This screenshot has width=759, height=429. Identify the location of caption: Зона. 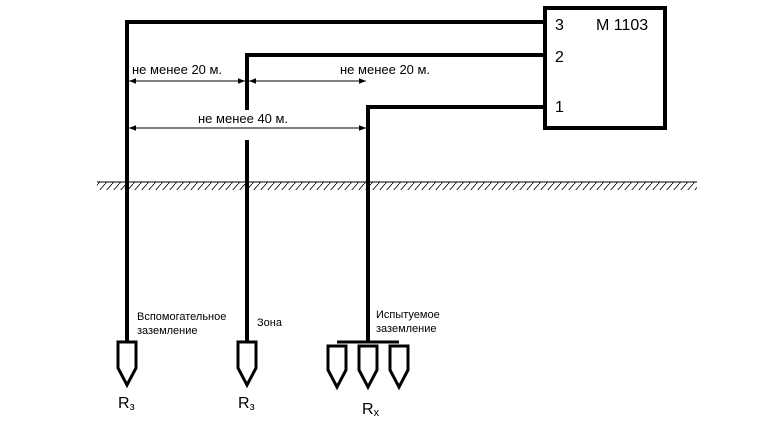
(270, 323).